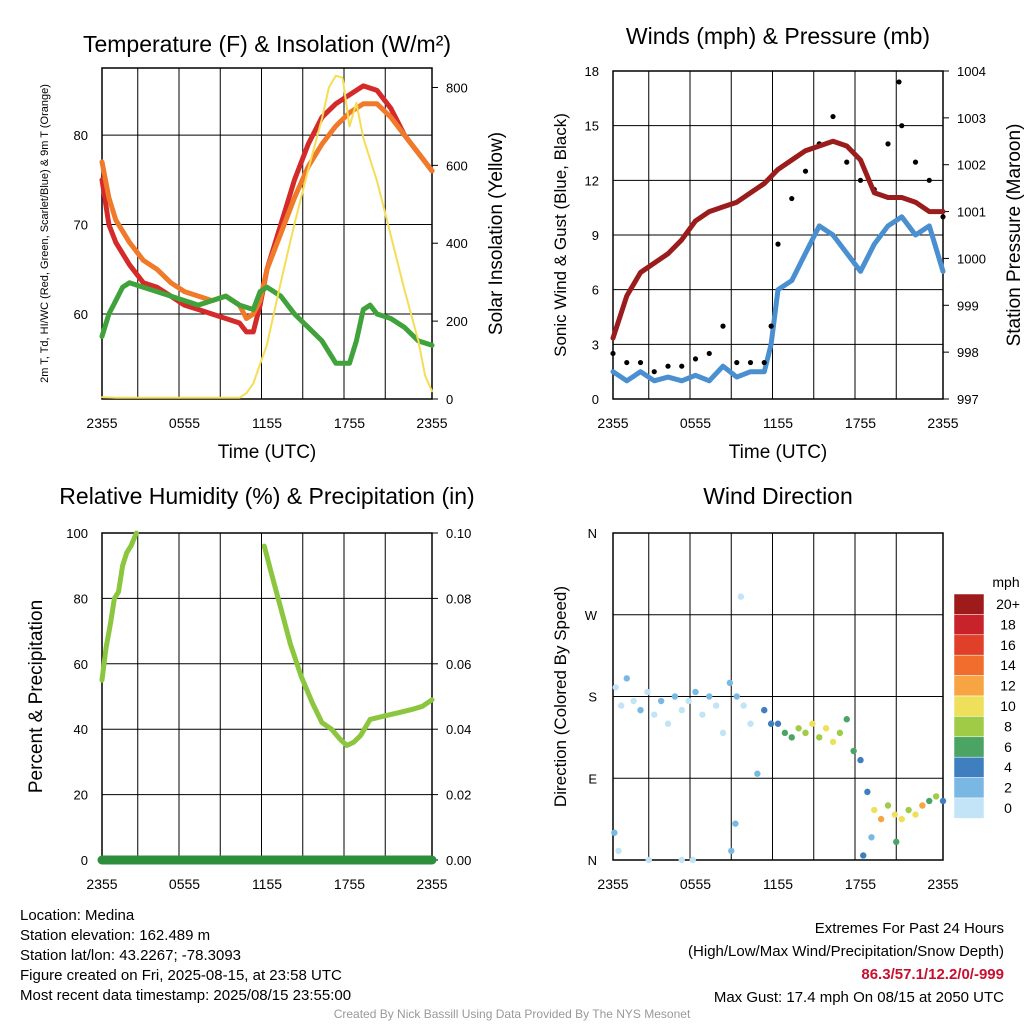 The width and height of the screenshot is (1024, 1024). Describe the element at coordinates (457, 243) in the screenshot. I see `panel-0-rtick-2: 400` at that location.